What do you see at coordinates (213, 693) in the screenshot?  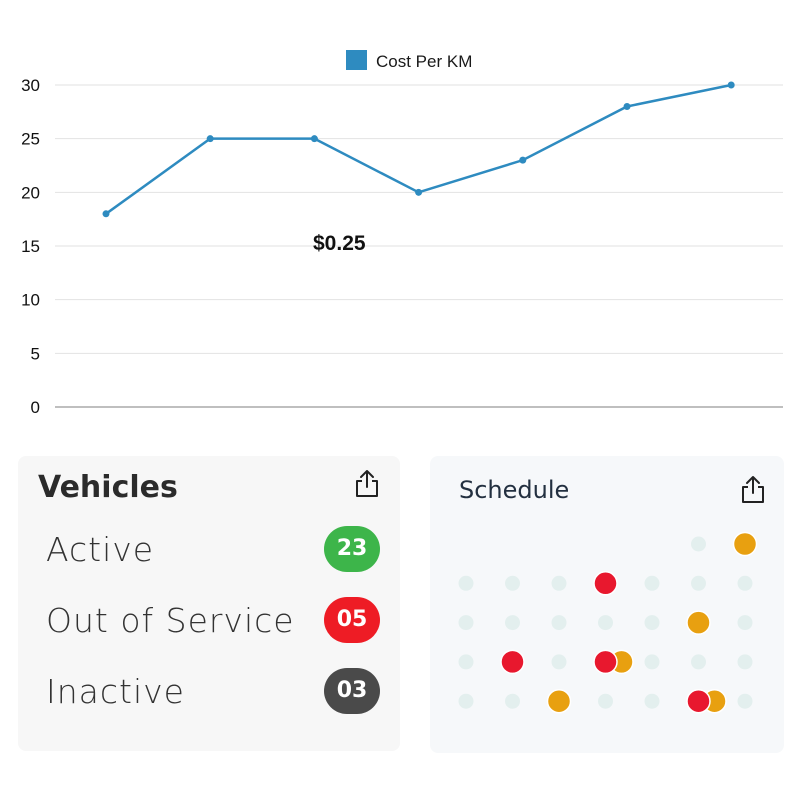 I see `vehicle-status-inactive: Inactive 03` at bounding box center [213, 693].